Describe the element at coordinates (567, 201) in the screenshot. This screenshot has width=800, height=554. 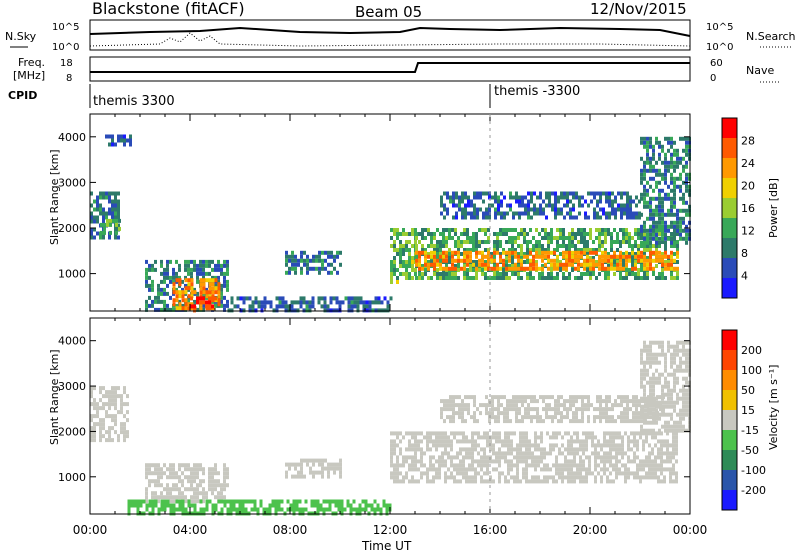
I see `data-cell-power-1918` at that location.